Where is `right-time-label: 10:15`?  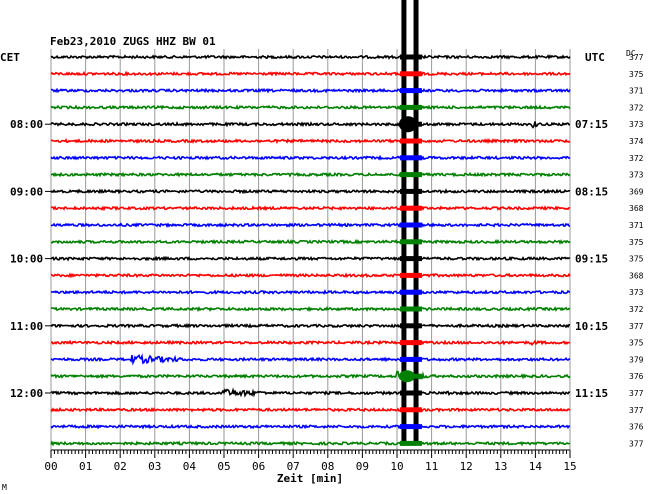 right-time-label: 10:15 is located at coordinates (591, 326).